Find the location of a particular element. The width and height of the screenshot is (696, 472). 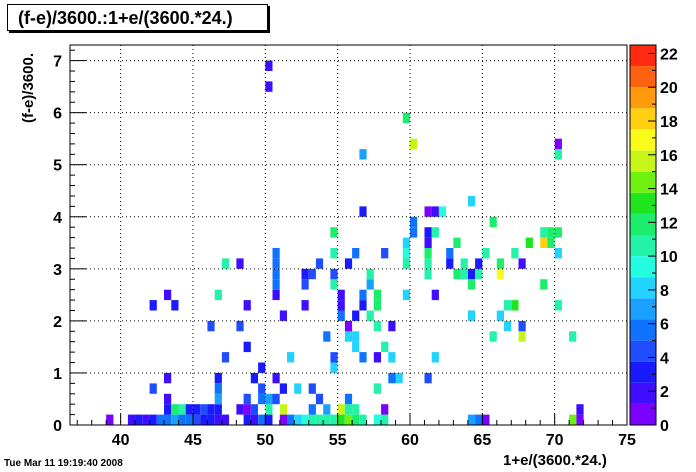

color-palette-bar: 0 2 4 6 8 10 12 14 16 18 20 22 is located at coordinates (653, 239).